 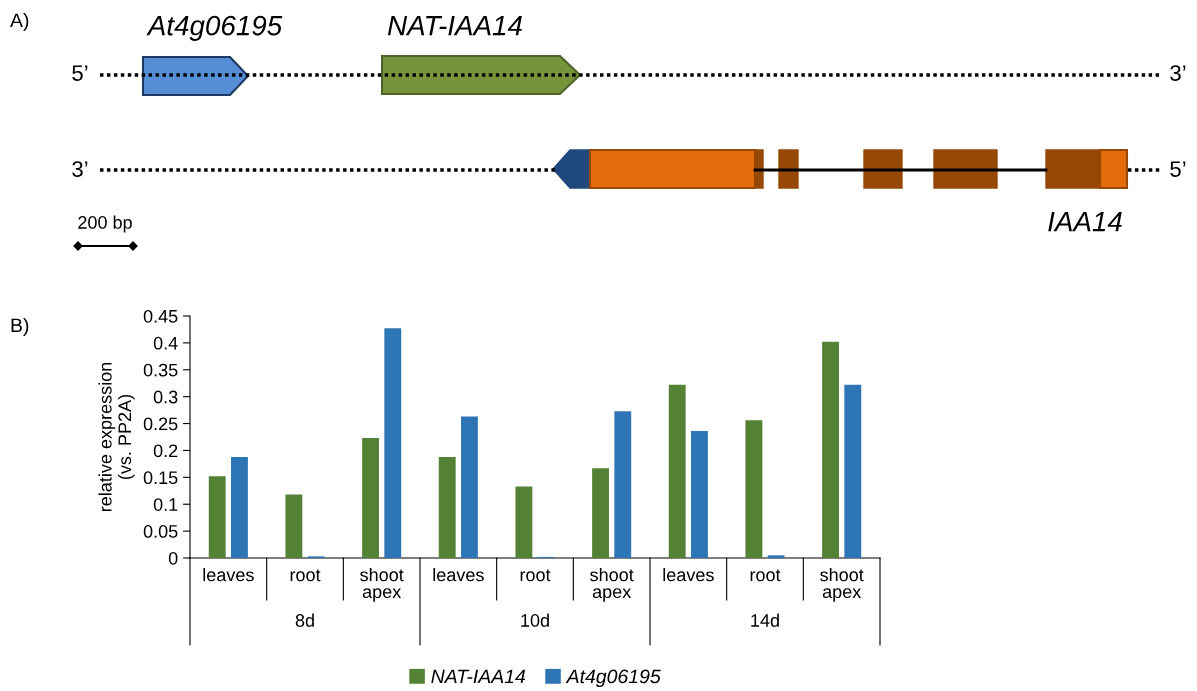 What do you see at coordinates (613, 678) in the screenshot?
I see `legend-label: At4g06195` at bounding box center [613, 678].